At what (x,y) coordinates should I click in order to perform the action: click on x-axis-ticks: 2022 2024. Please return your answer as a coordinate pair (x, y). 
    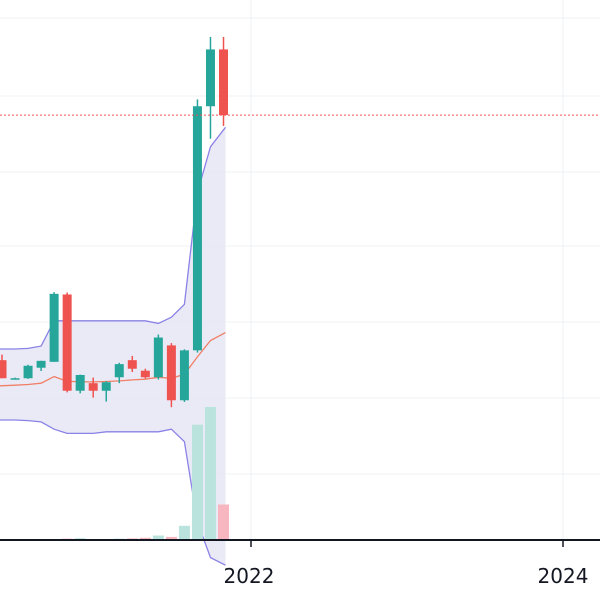
    Looking at the image, I should click on (406, 564).